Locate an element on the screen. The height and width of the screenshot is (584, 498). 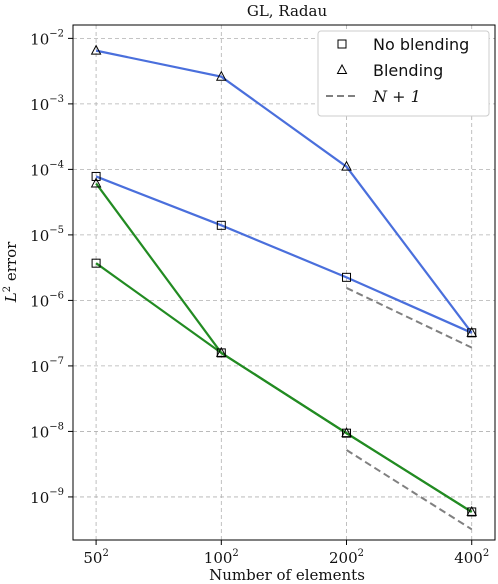
legend: No blending Blending N + 1 is located at coordinates (403, 73).